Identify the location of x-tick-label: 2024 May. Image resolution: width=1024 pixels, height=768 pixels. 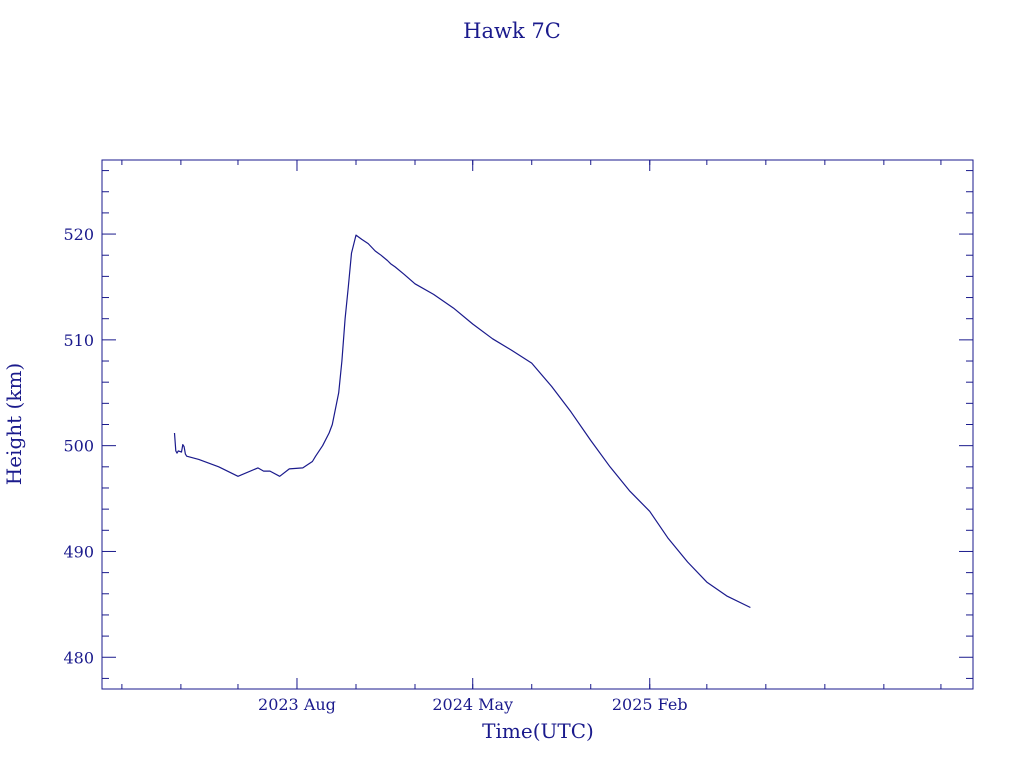
(472, 704).